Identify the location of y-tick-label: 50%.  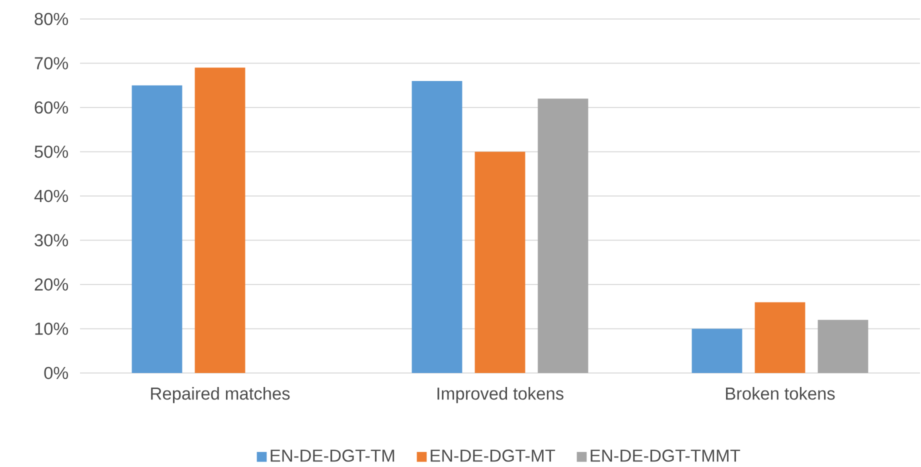
(51, 152).